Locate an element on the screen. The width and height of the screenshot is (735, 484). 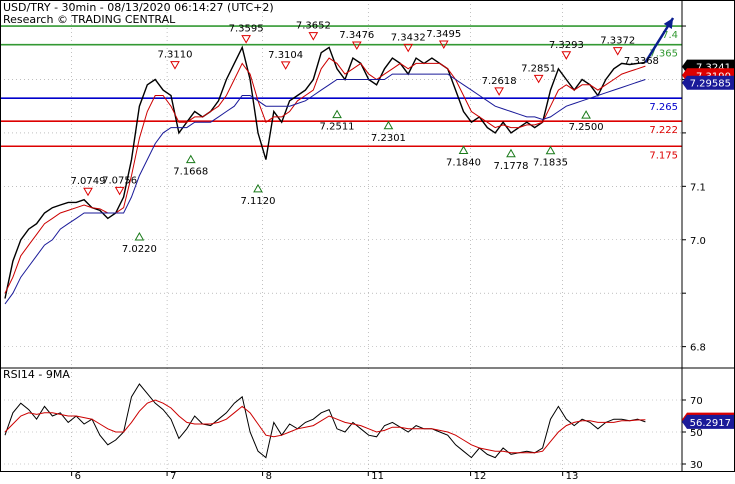
support-marker-label: 7.2301 is located at coordinates (388, 138).